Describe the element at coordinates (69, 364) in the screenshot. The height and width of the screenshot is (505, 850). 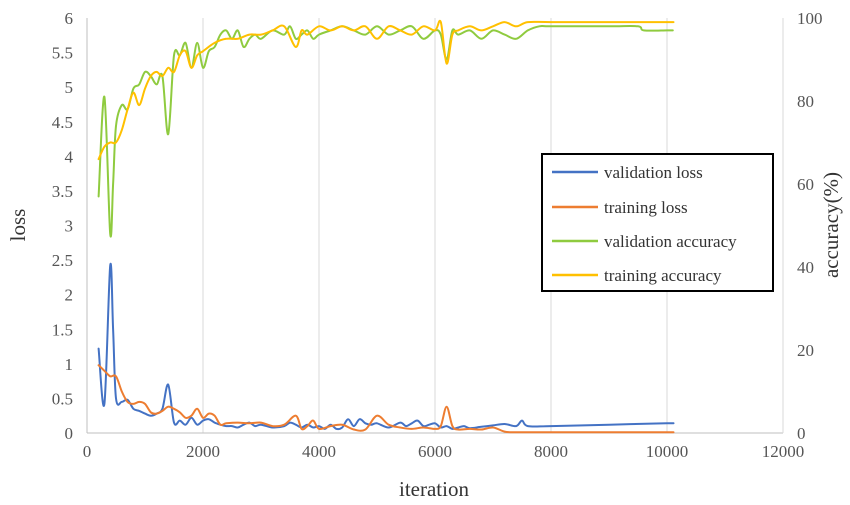
I see `y-tick-label: 1` at that location.